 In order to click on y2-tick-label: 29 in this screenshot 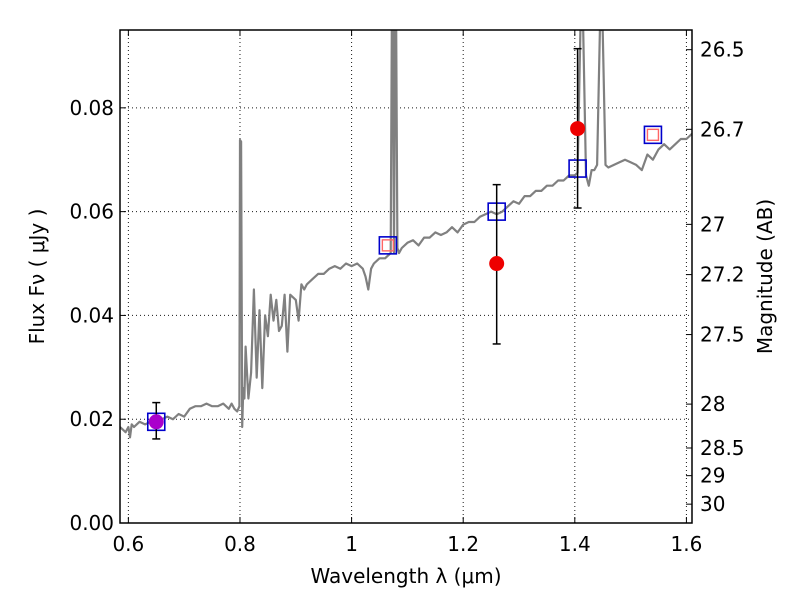, I will do `click(712, 476)`.